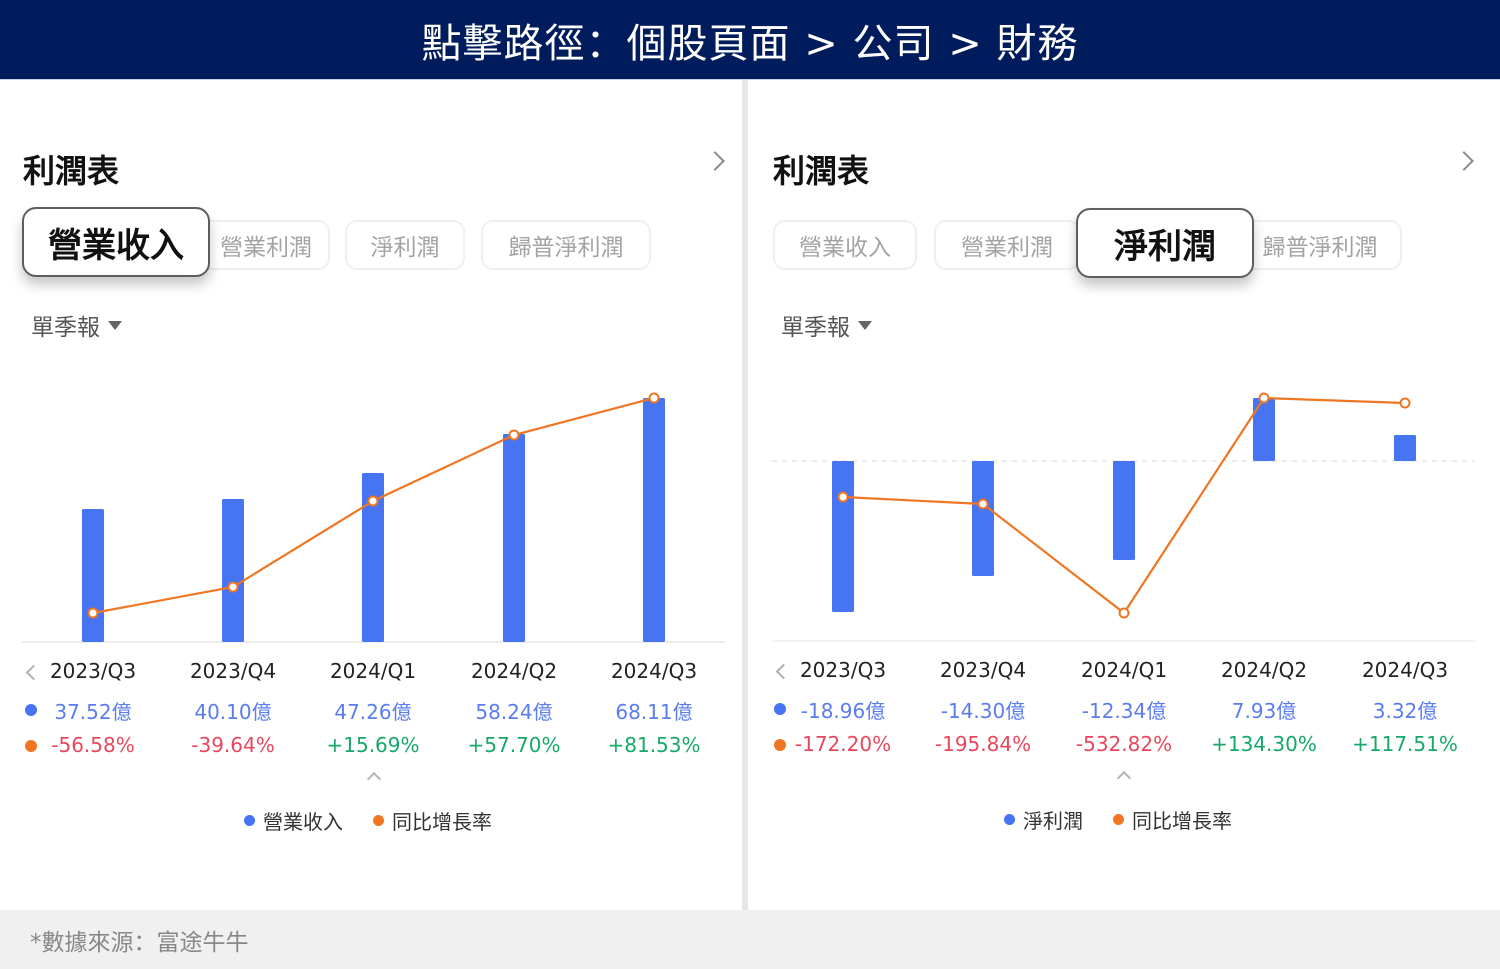 This screenshot has height=969, width=1500. I want to click on growth-cell: -39.64%, so click(233, 745).